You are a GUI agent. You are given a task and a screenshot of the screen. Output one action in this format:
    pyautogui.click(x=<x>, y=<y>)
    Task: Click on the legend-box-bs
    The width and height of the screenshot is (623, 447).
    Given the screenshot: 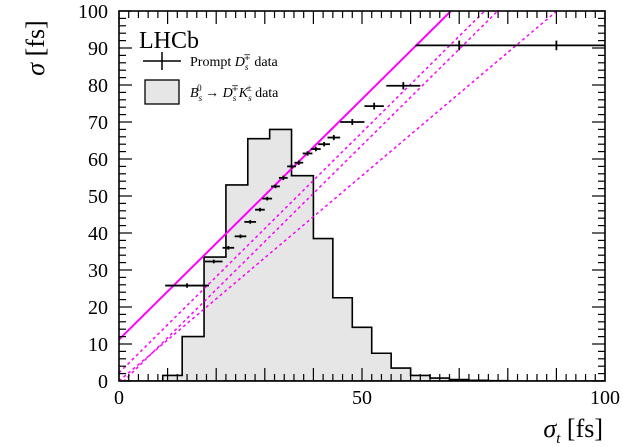 What is the action you would take?
    pyautogui.click(x=162, y=92)
    